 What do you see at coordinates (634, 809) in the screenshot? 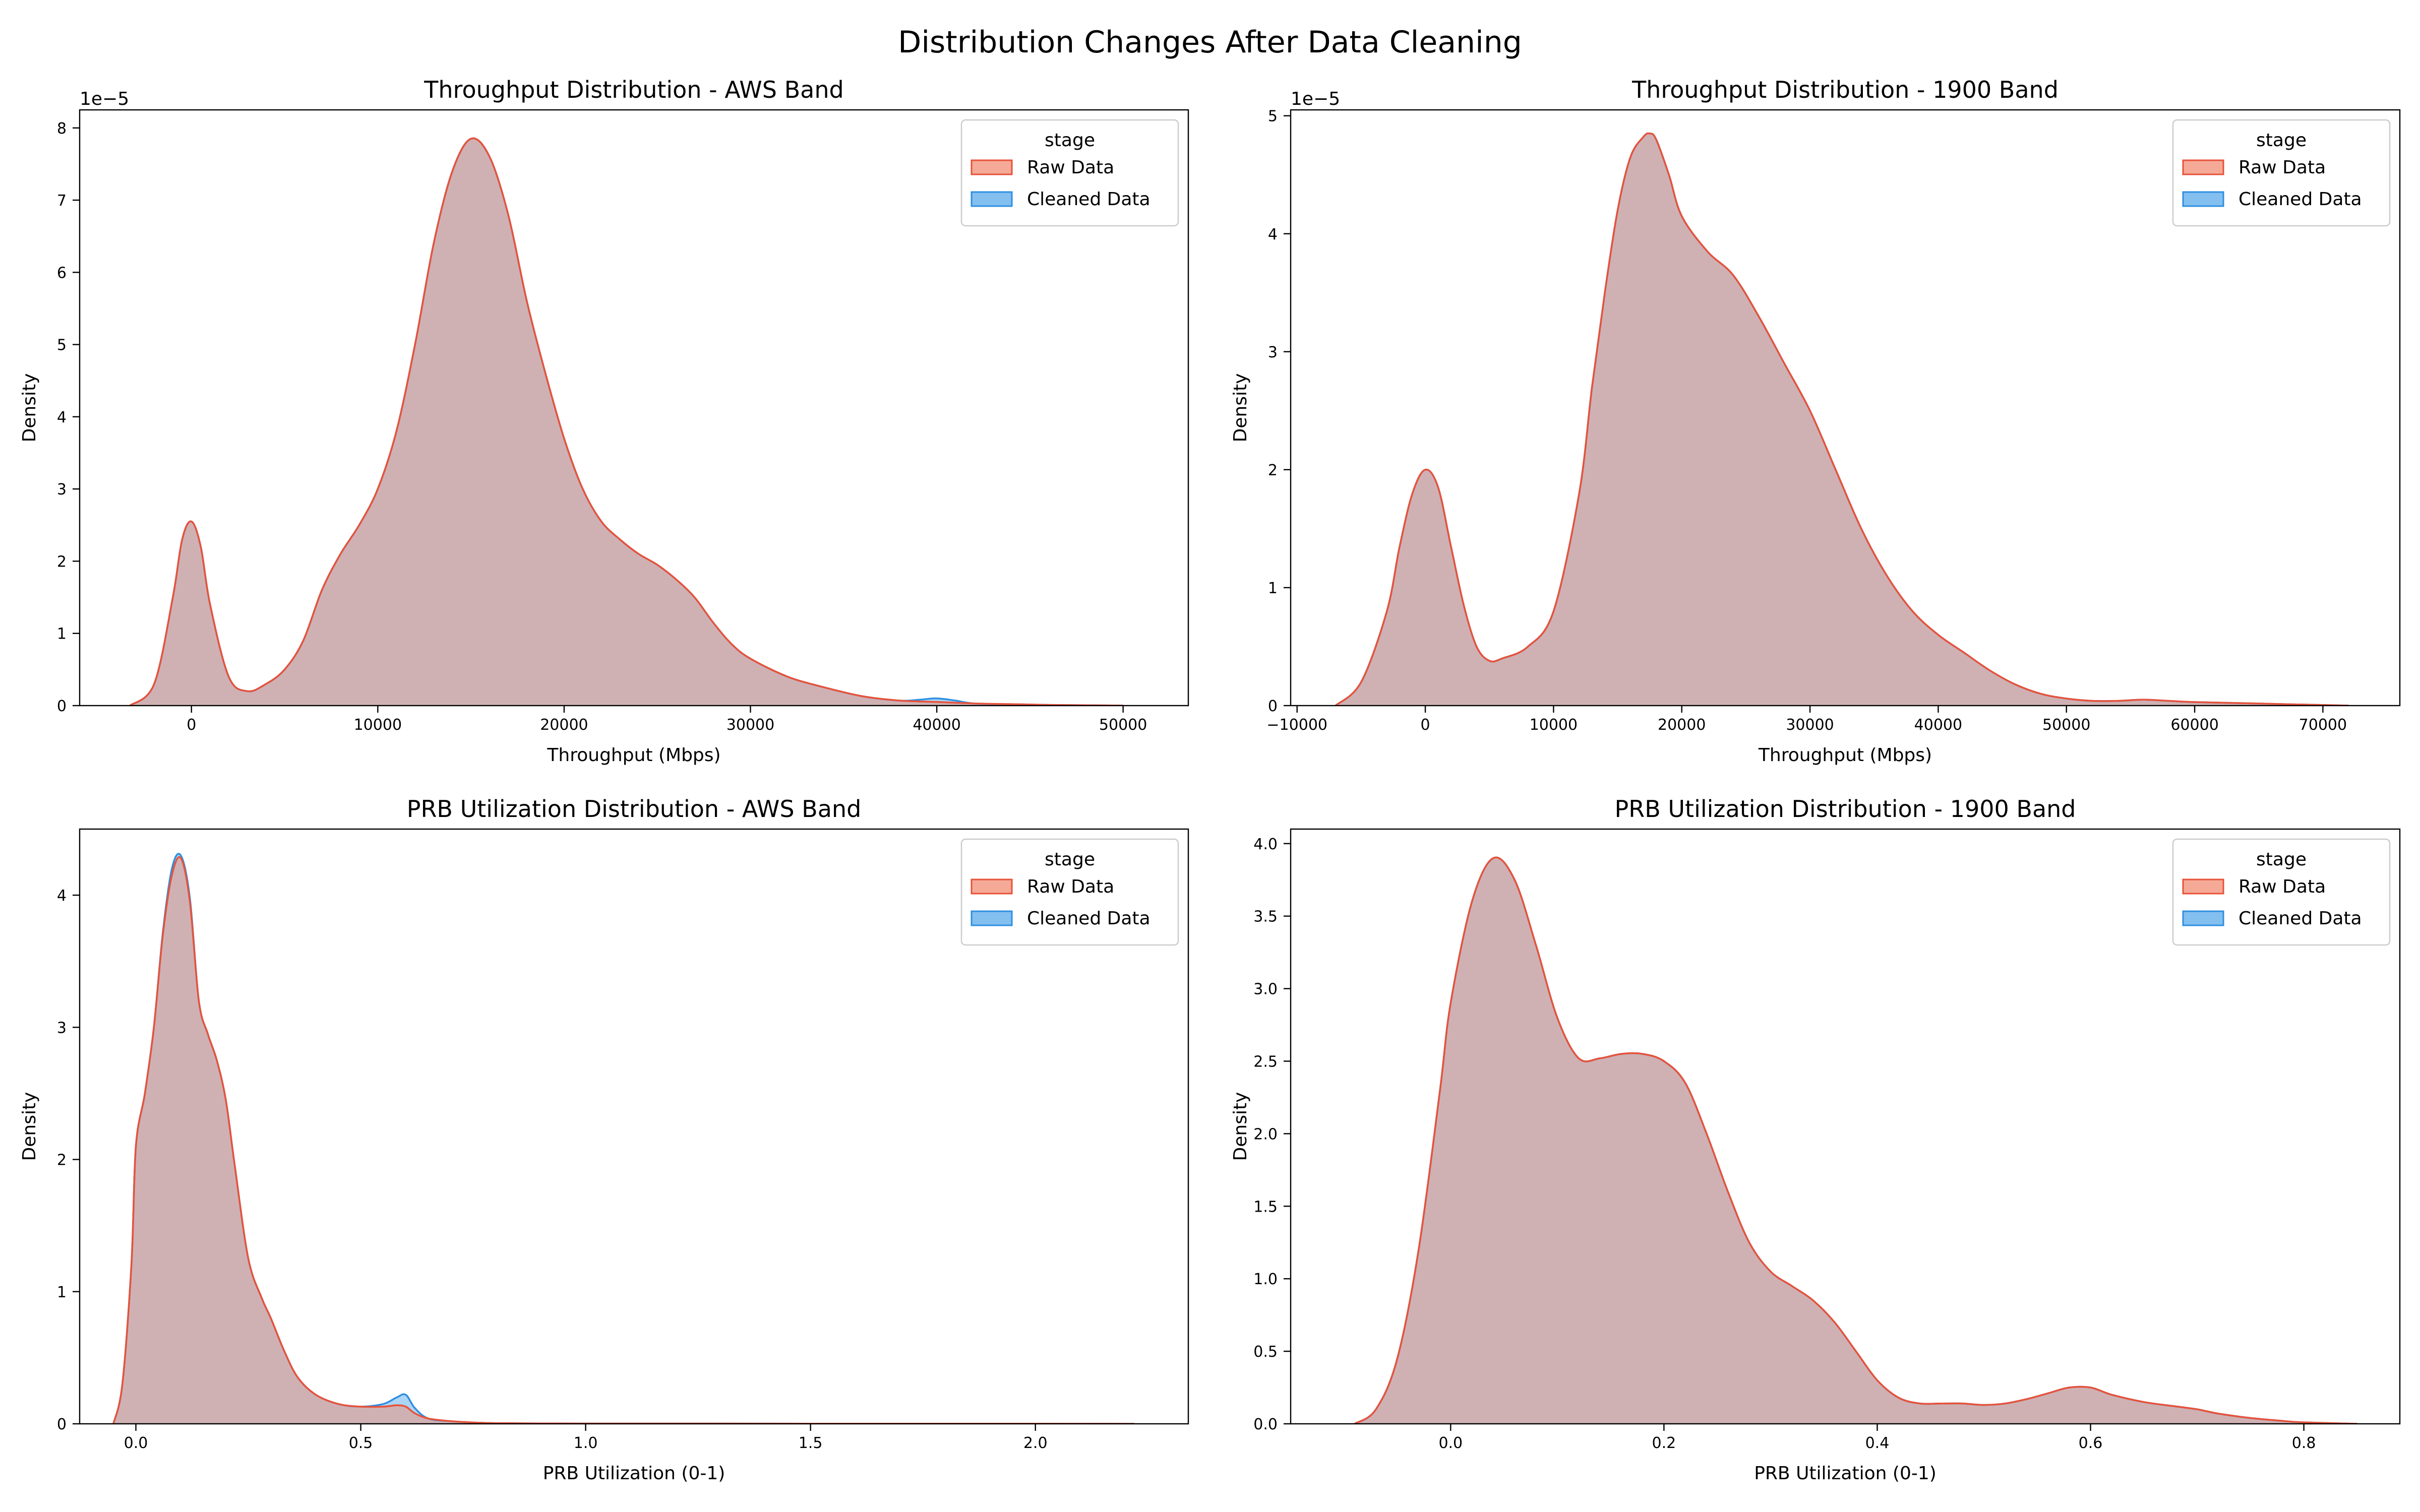
I see `subplot-title: PRB Utilization Distribution - AWS Band` at bounding box center [634, 809].